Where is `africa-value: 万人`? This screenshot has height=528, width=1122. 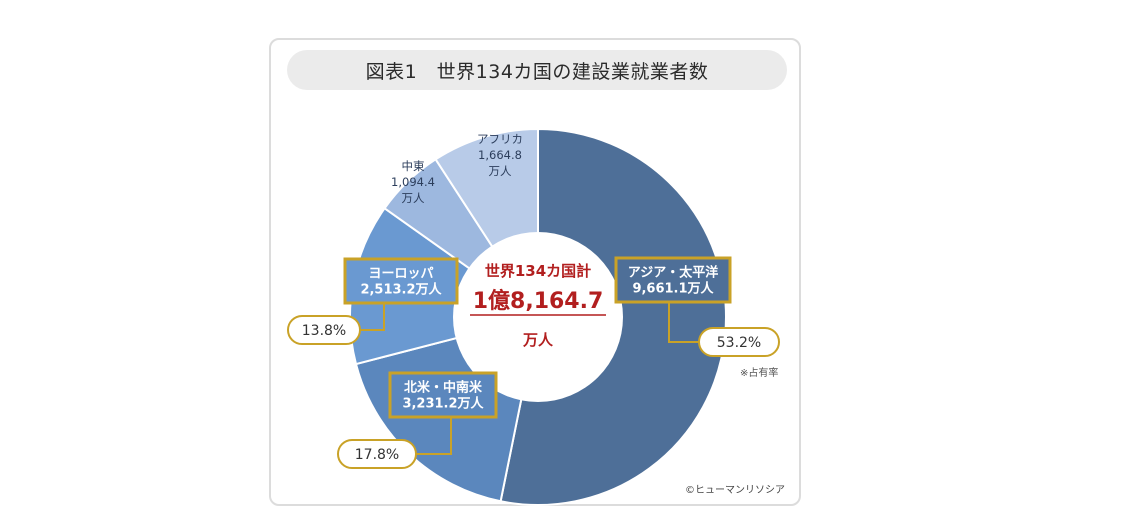
africa-value: 万人 is located at coordinates (500, 171).